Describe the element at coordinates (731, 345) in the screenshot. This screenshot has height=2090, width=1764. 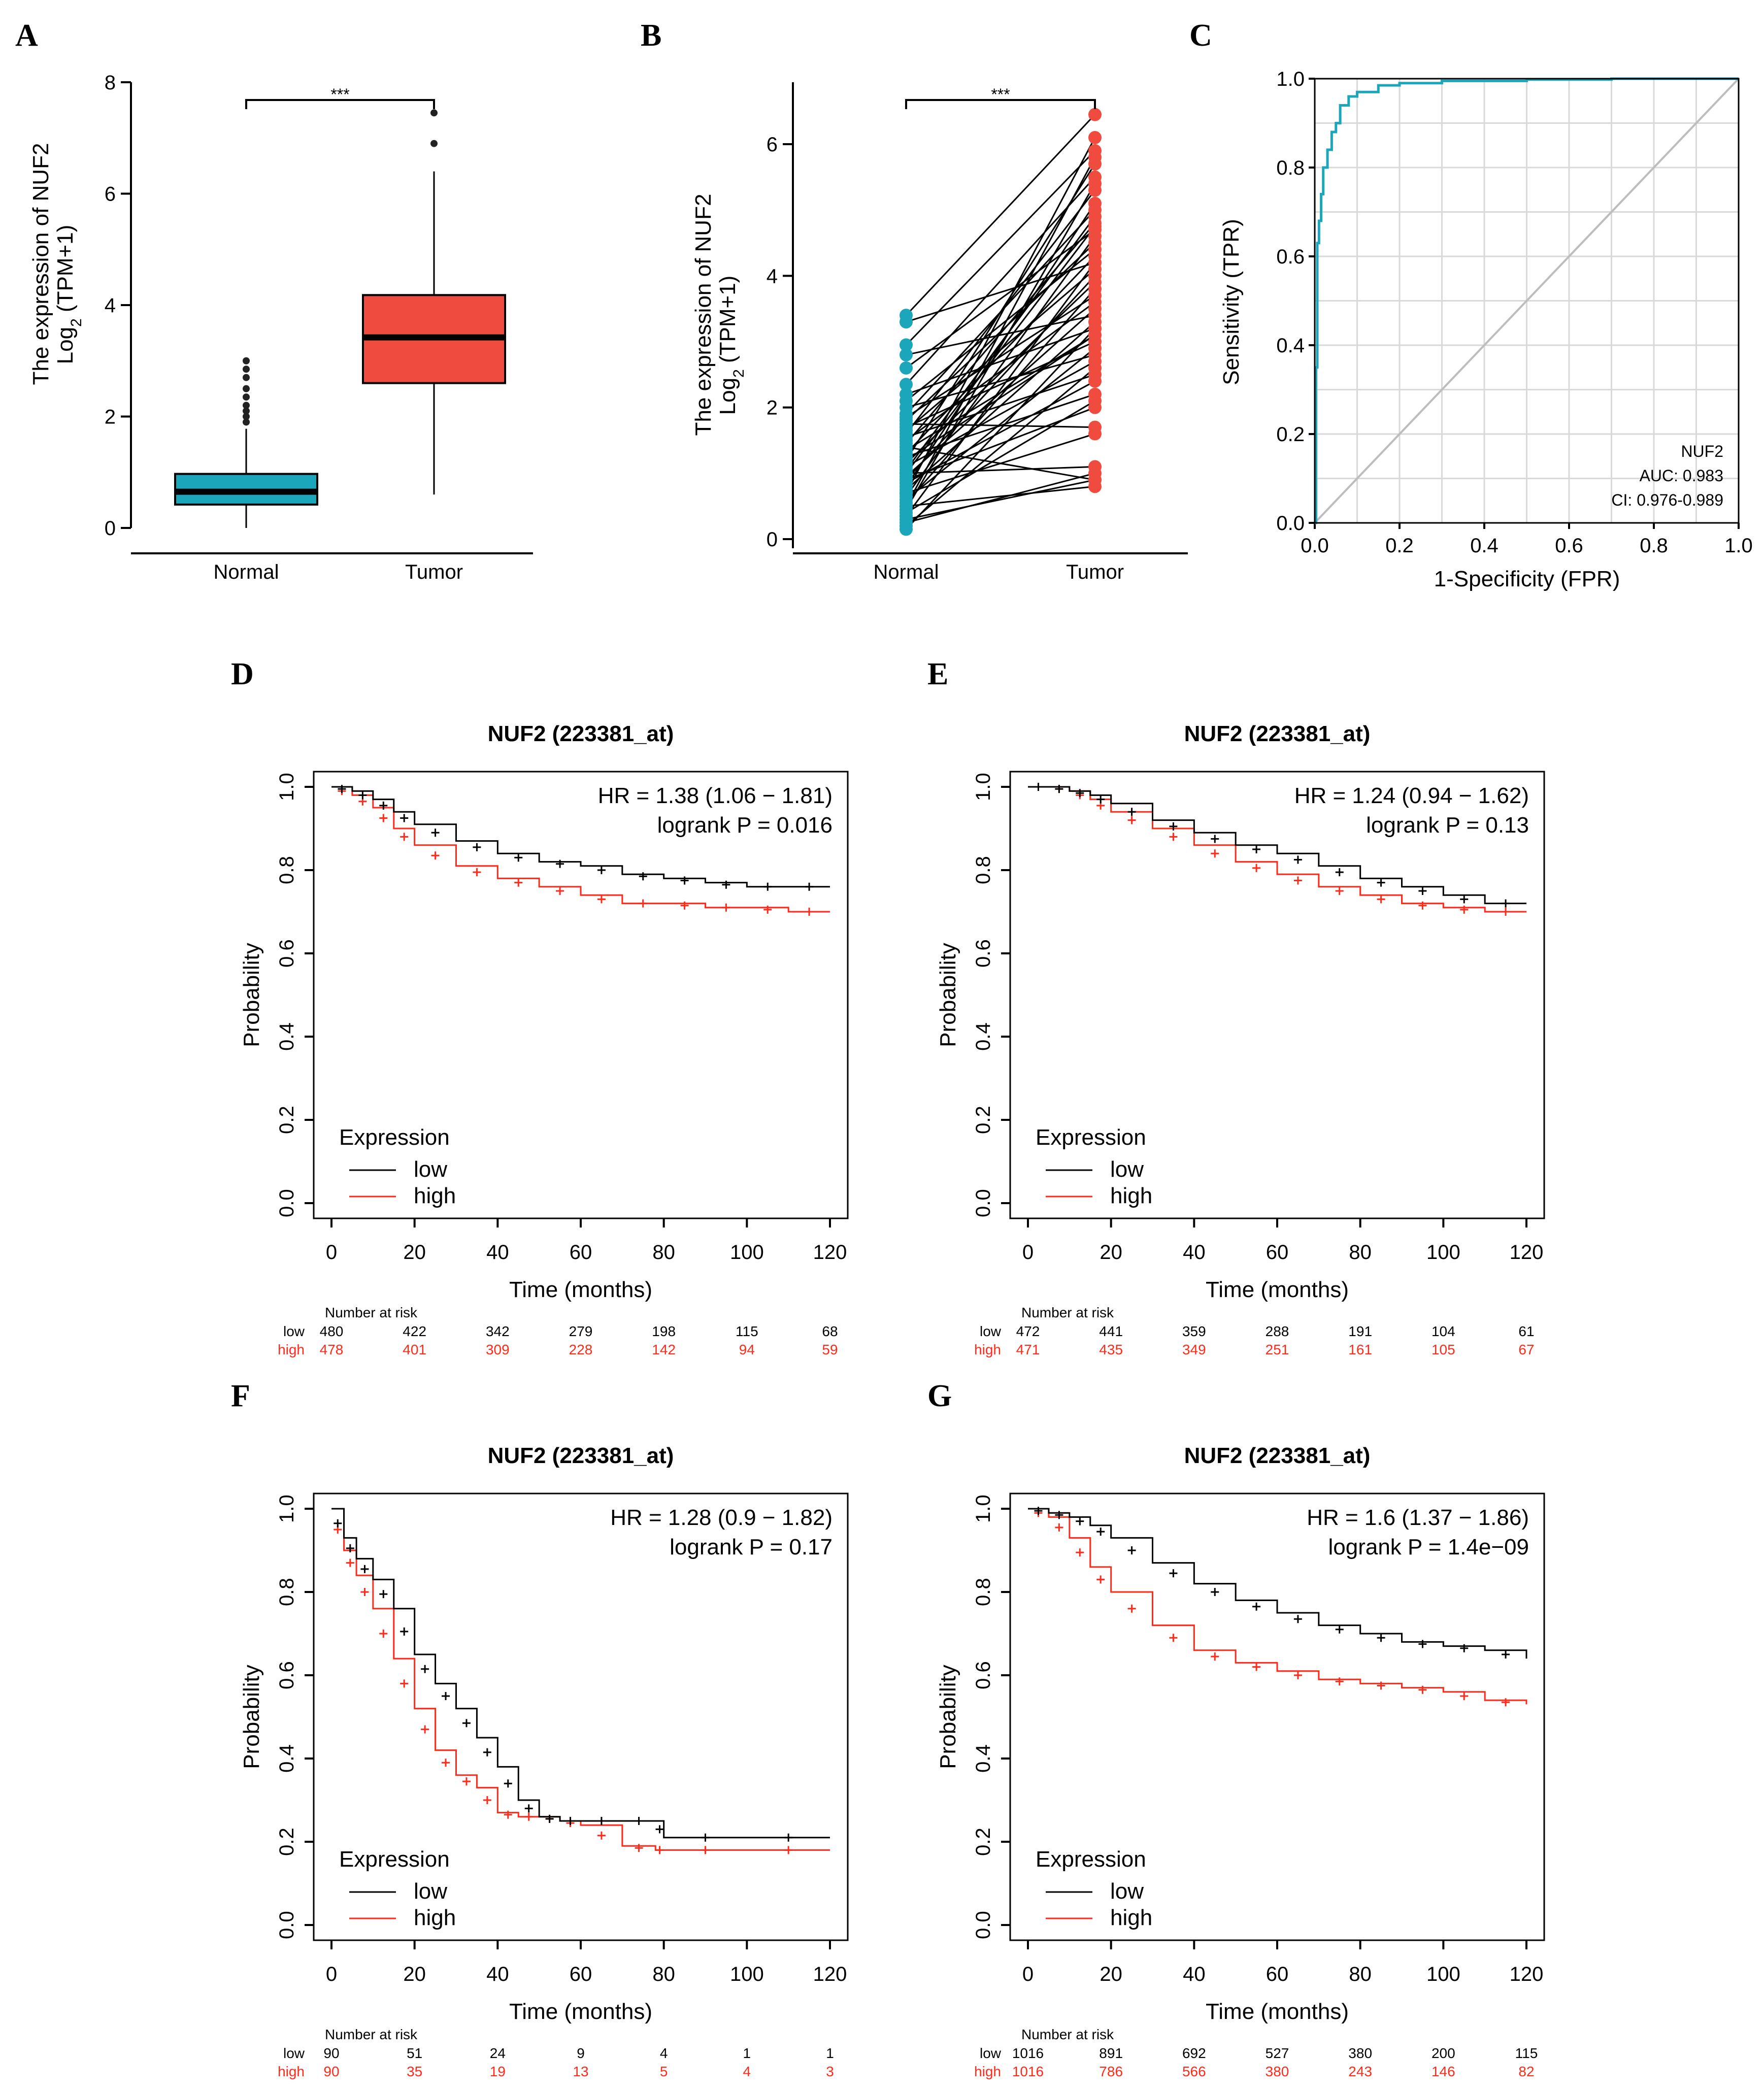
I see `panel-b-ylabel-line2: Log2 (TPM+1)` at that location.